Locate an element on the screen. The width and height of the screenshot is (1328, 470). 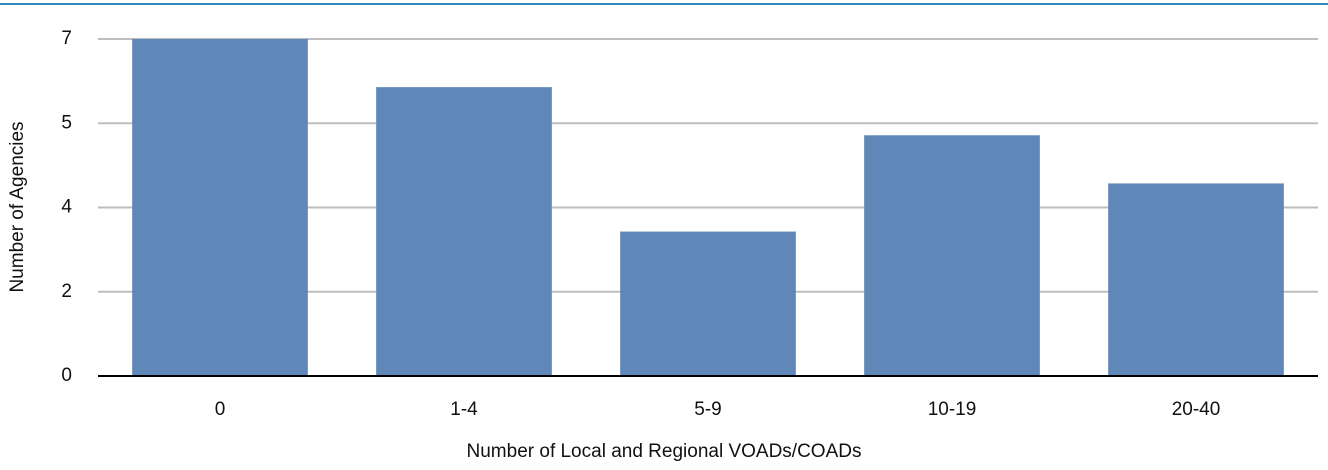
top-rule is located at coordinates (664, 4).